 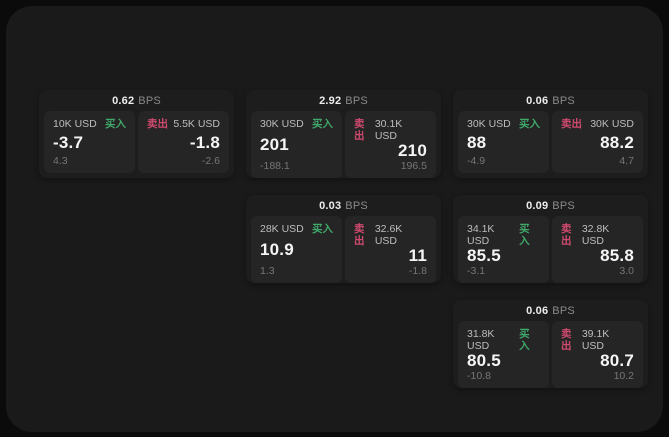 I want to click on quote-body: 30K USD 买入 88 -4.9 卖出 30K USD 88.2 4.7, so click(x=550, y=144).